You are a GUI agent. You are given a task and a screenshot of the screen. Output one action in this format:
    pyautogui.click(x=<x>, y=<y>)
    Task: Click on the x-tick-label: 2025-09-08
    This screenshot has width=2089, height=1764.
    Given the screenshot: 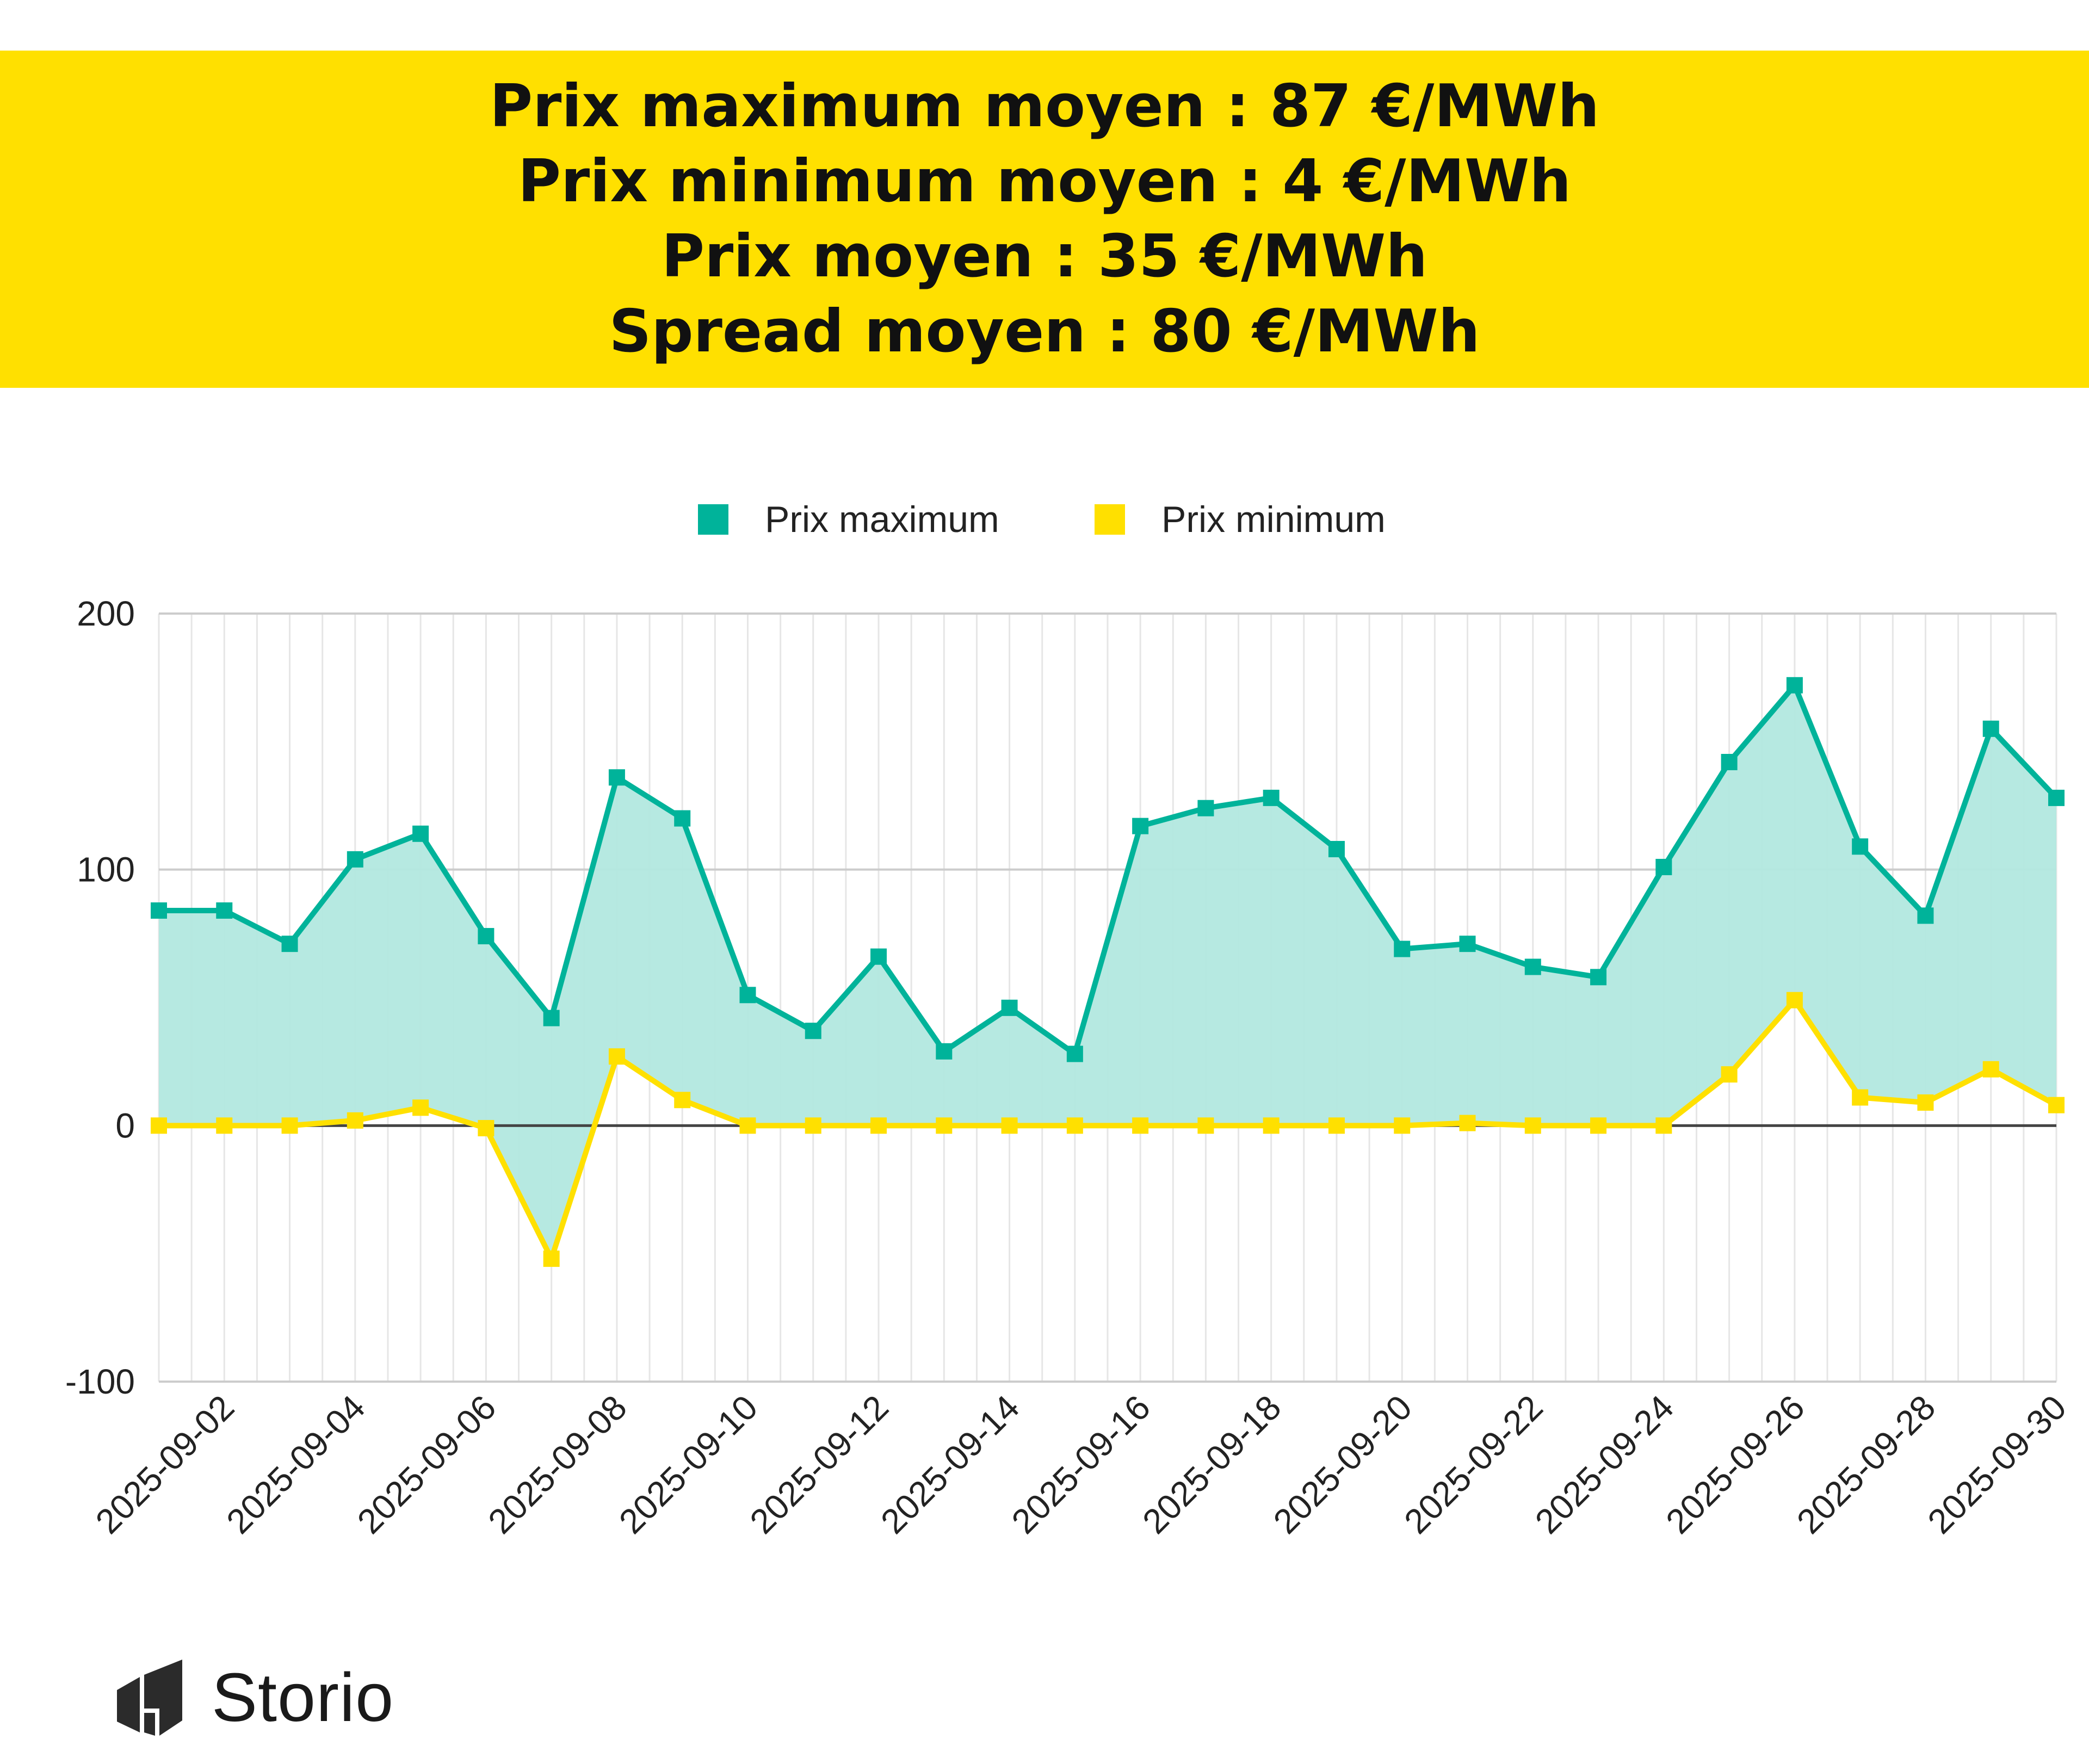 What is the action you would take?
    pyautogui.click(x=557, y=1464)
    